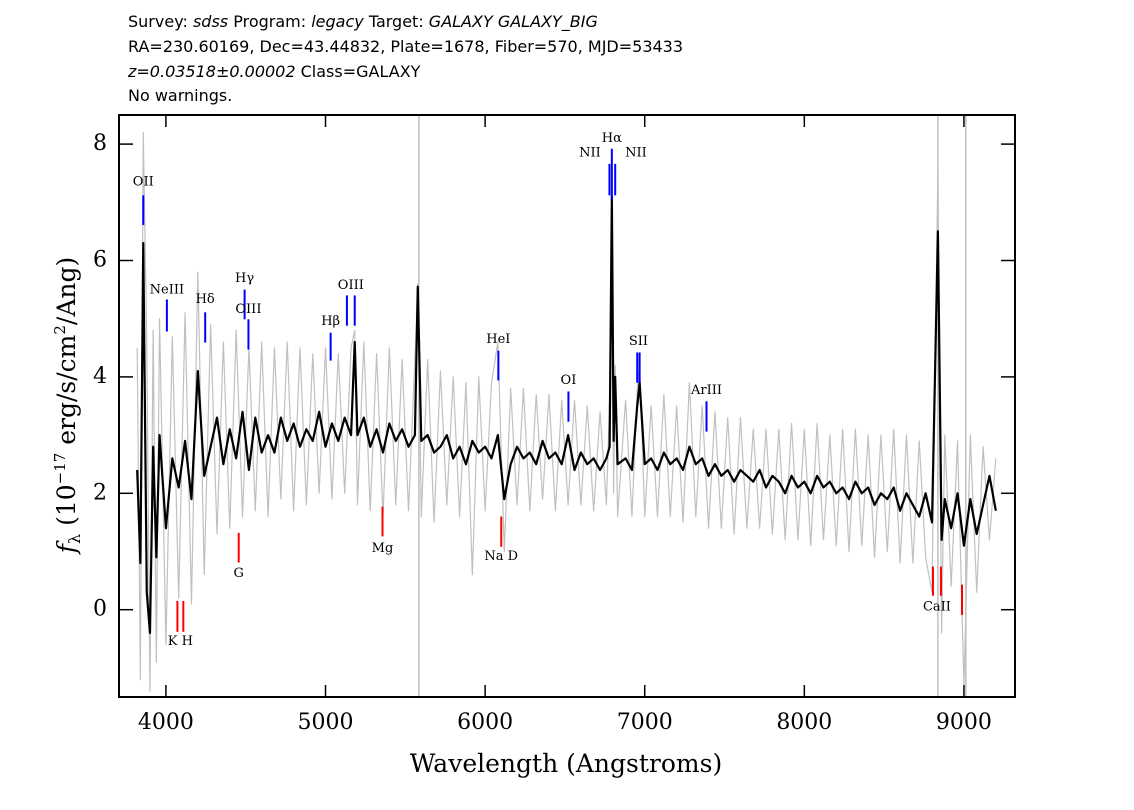 The width and height of the screenshot is (1134, 810). Describe the element at coordinates (66, 509) in the screenshot. I see `y-label-part: (10` at that location.